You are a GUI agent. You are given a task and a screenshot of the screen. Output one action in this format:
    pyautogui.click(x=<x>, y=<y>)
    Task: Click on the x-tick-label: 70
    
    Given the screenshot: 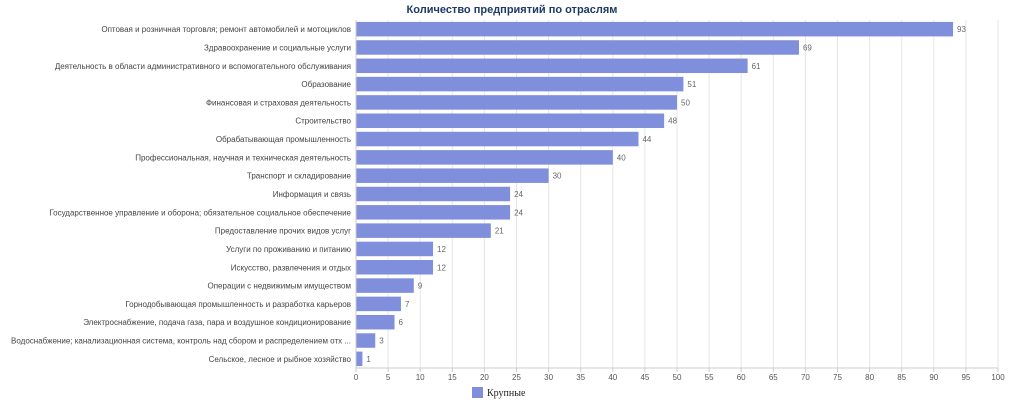 What is the action you would take?
    pyautogui.click(x=805, y=377)
    